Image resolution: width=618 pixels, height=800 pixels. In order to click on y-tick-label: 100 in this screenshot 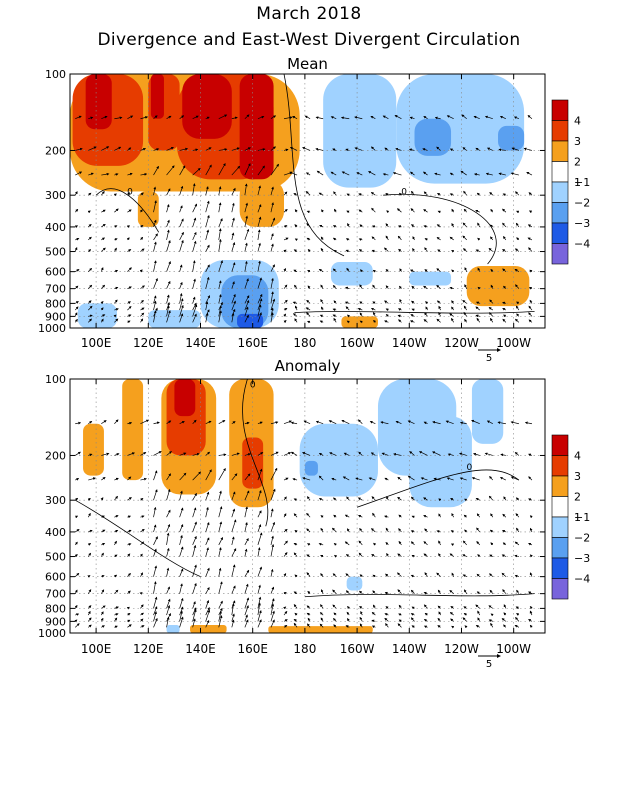, I will do `click(55, 379)`.